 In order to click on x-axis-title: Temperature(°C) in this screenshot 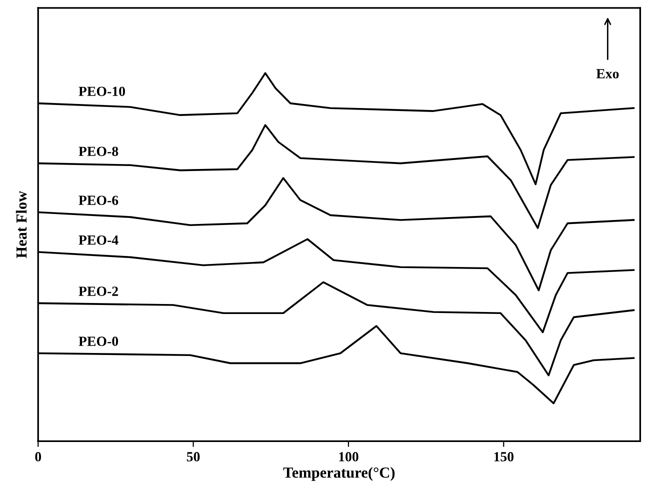, I will do `click(339, 474)`.